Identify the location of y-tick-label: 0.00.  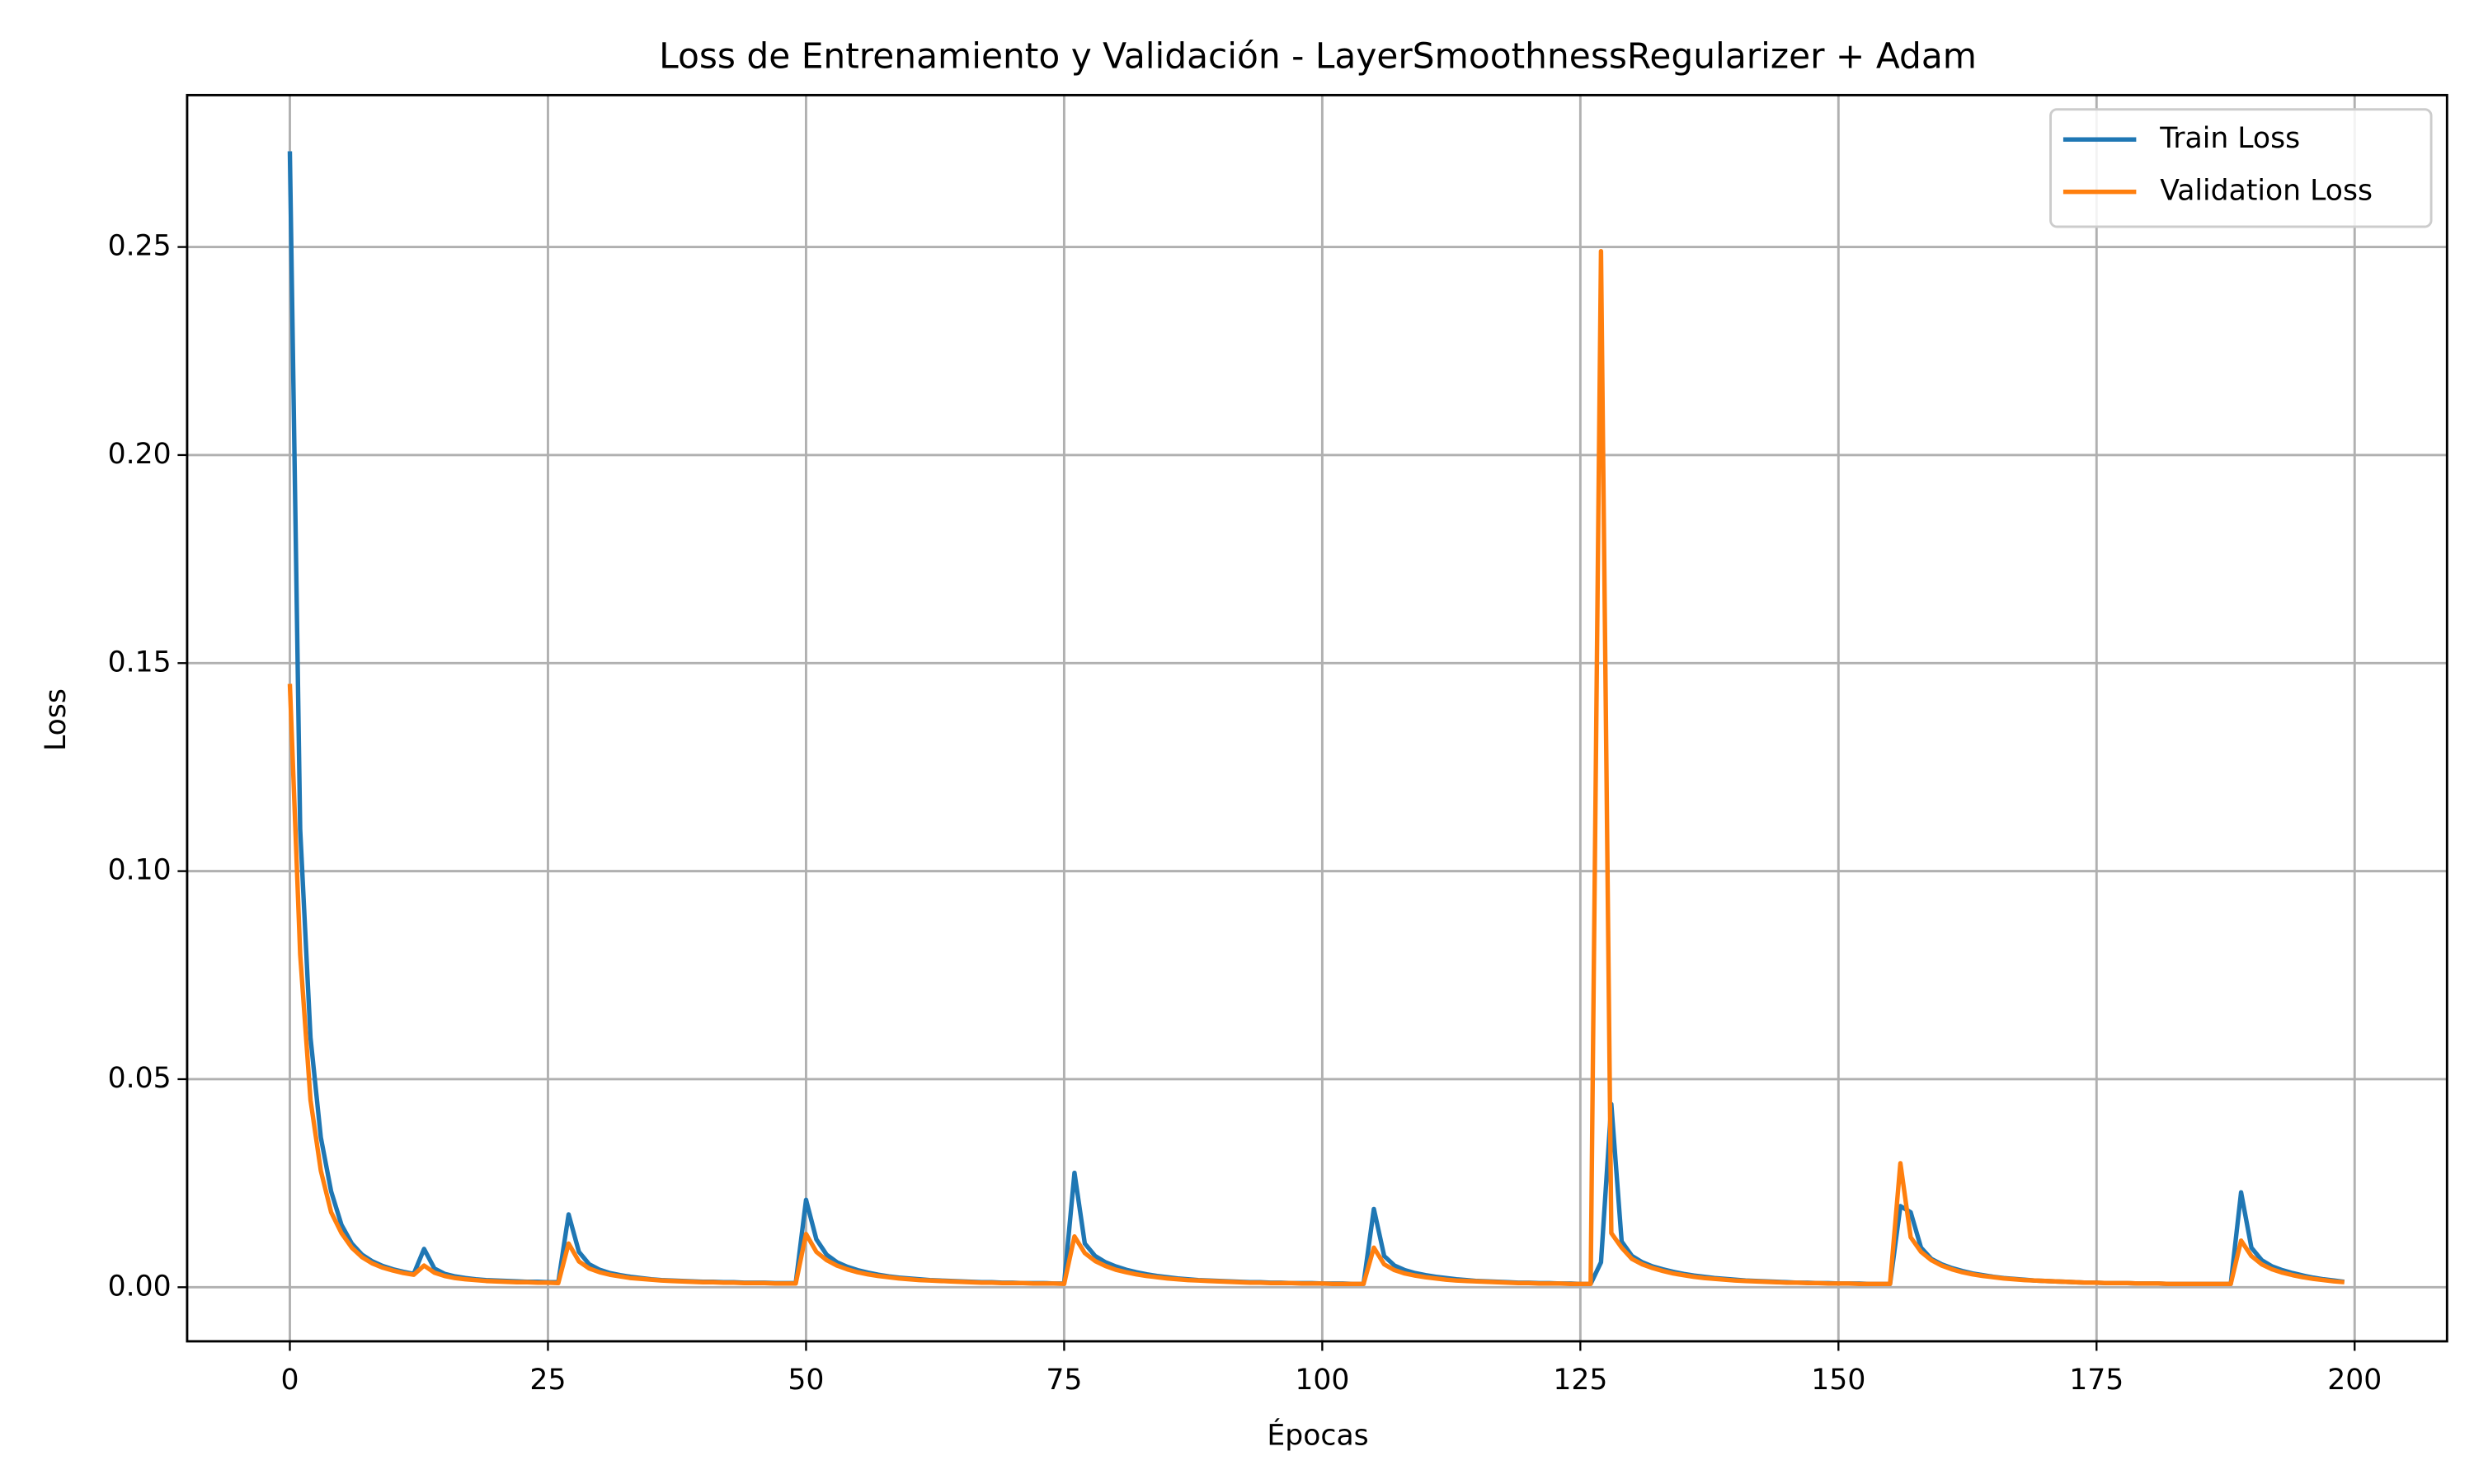
(140, 1286).